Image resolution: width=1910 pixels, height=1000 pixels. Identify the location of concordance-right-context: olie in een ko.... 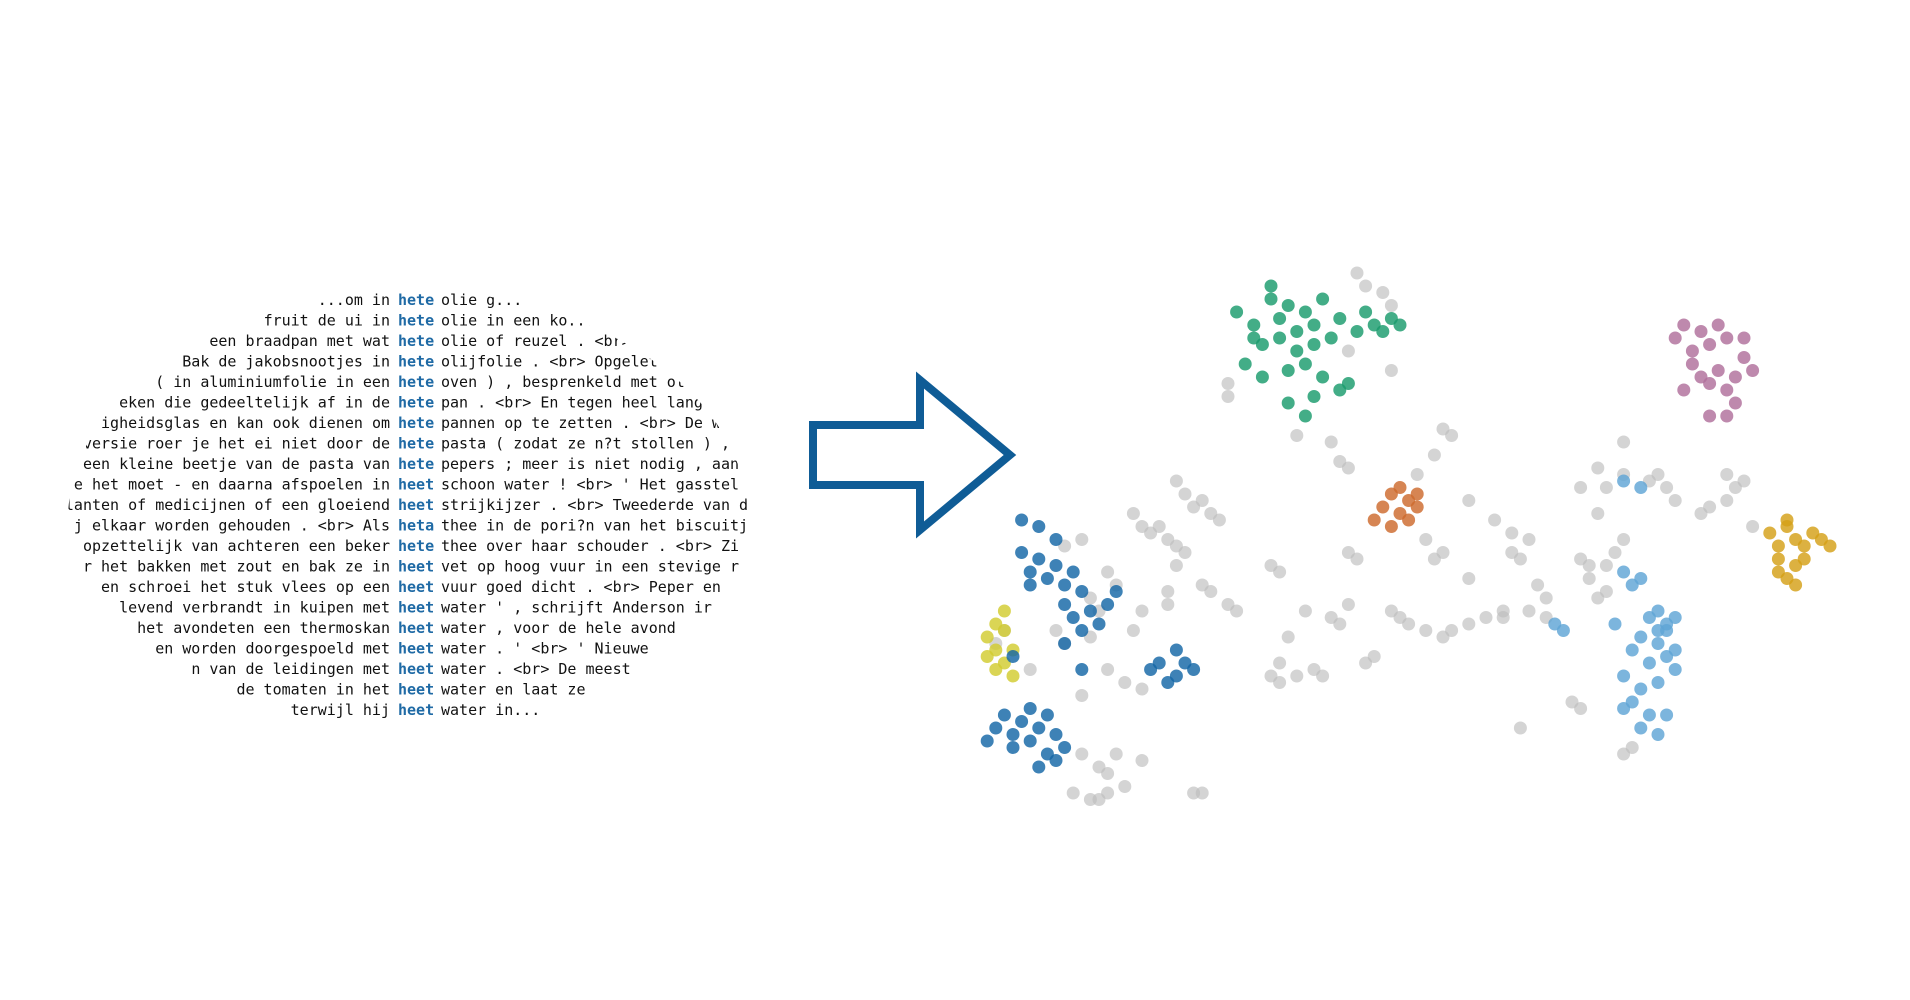
(518, 321).